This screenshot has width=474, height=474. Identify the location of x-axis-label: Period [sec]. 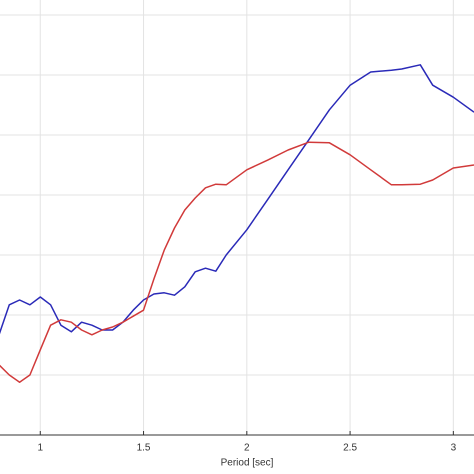
(247, 463).